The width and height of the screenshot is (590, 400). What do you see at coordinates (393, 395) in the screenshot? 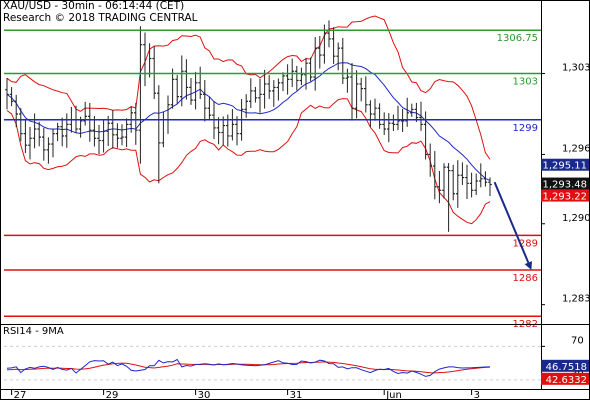
I see `x-tick-label: Jun` at bounding box center [393, 395].